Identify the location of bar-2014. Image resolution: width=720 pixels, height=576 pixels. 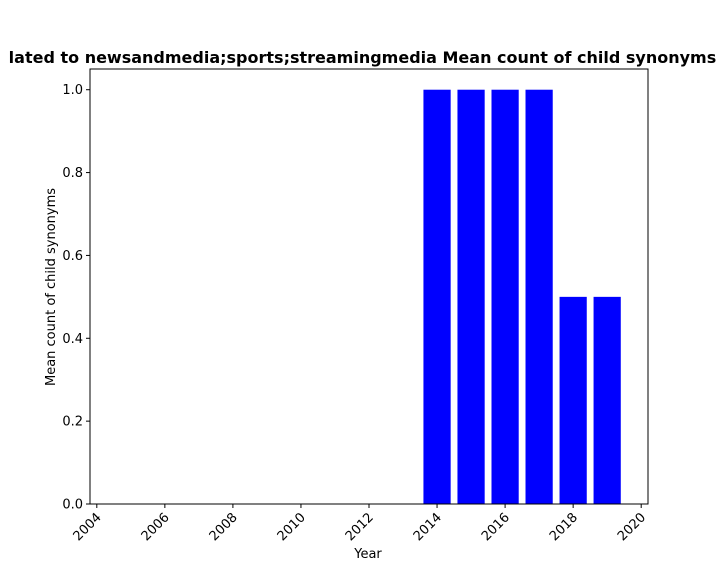
(437, 297).